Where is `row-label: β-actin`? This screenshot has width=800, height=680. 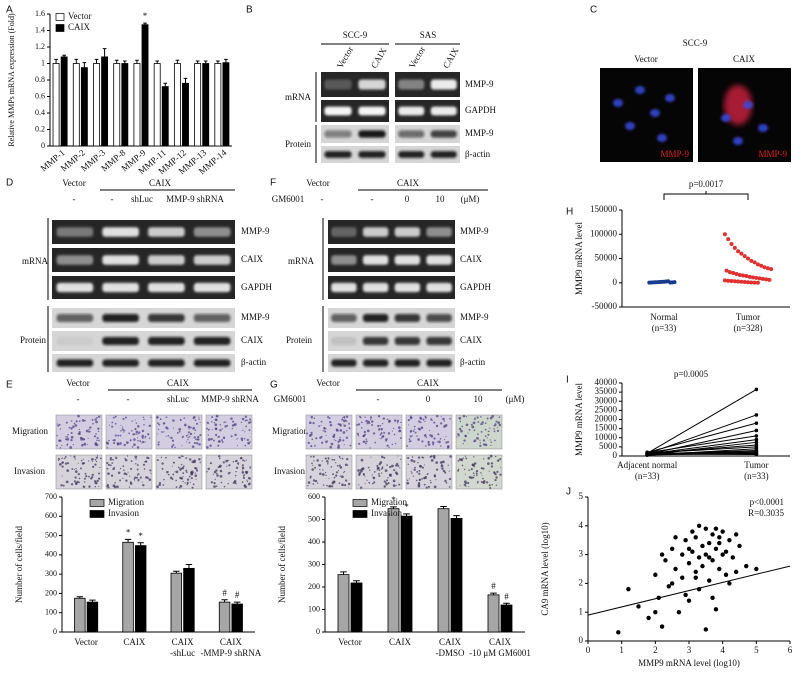 row-label: β-actin is located at coordinates (473, 362).